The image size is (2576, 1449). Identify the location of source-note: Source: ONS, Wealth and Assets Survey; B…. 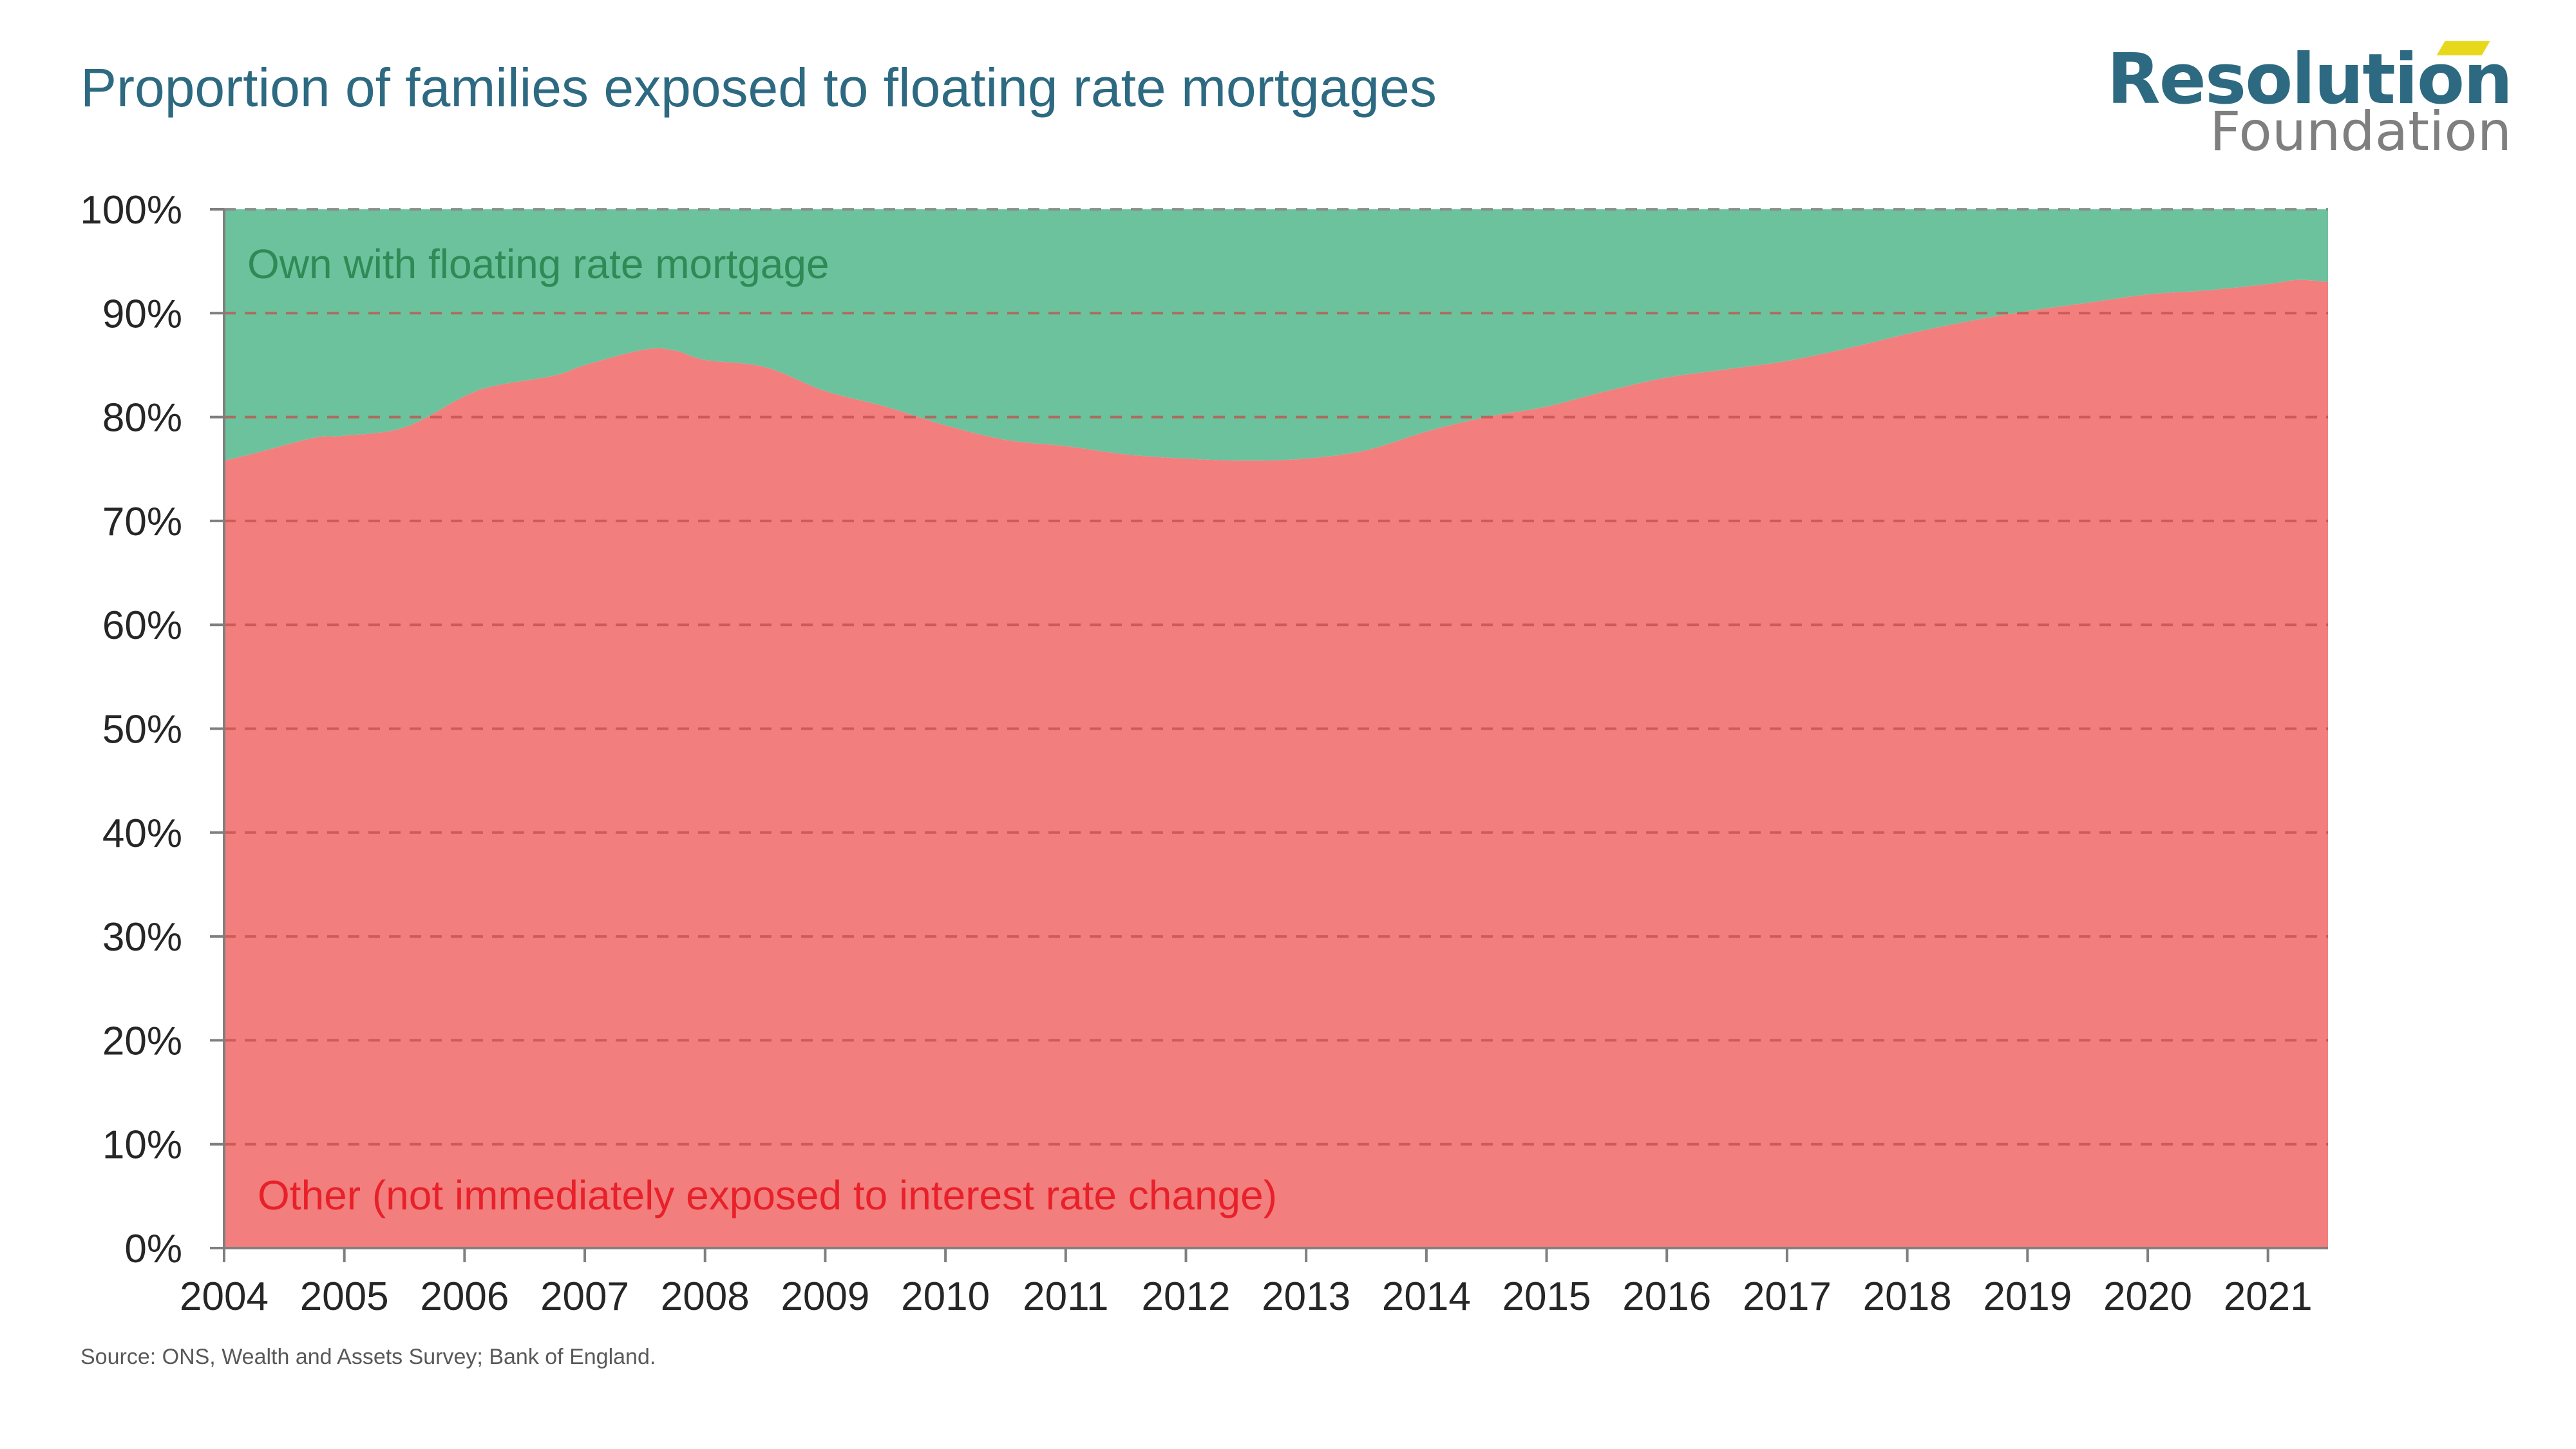
(368, 1357).